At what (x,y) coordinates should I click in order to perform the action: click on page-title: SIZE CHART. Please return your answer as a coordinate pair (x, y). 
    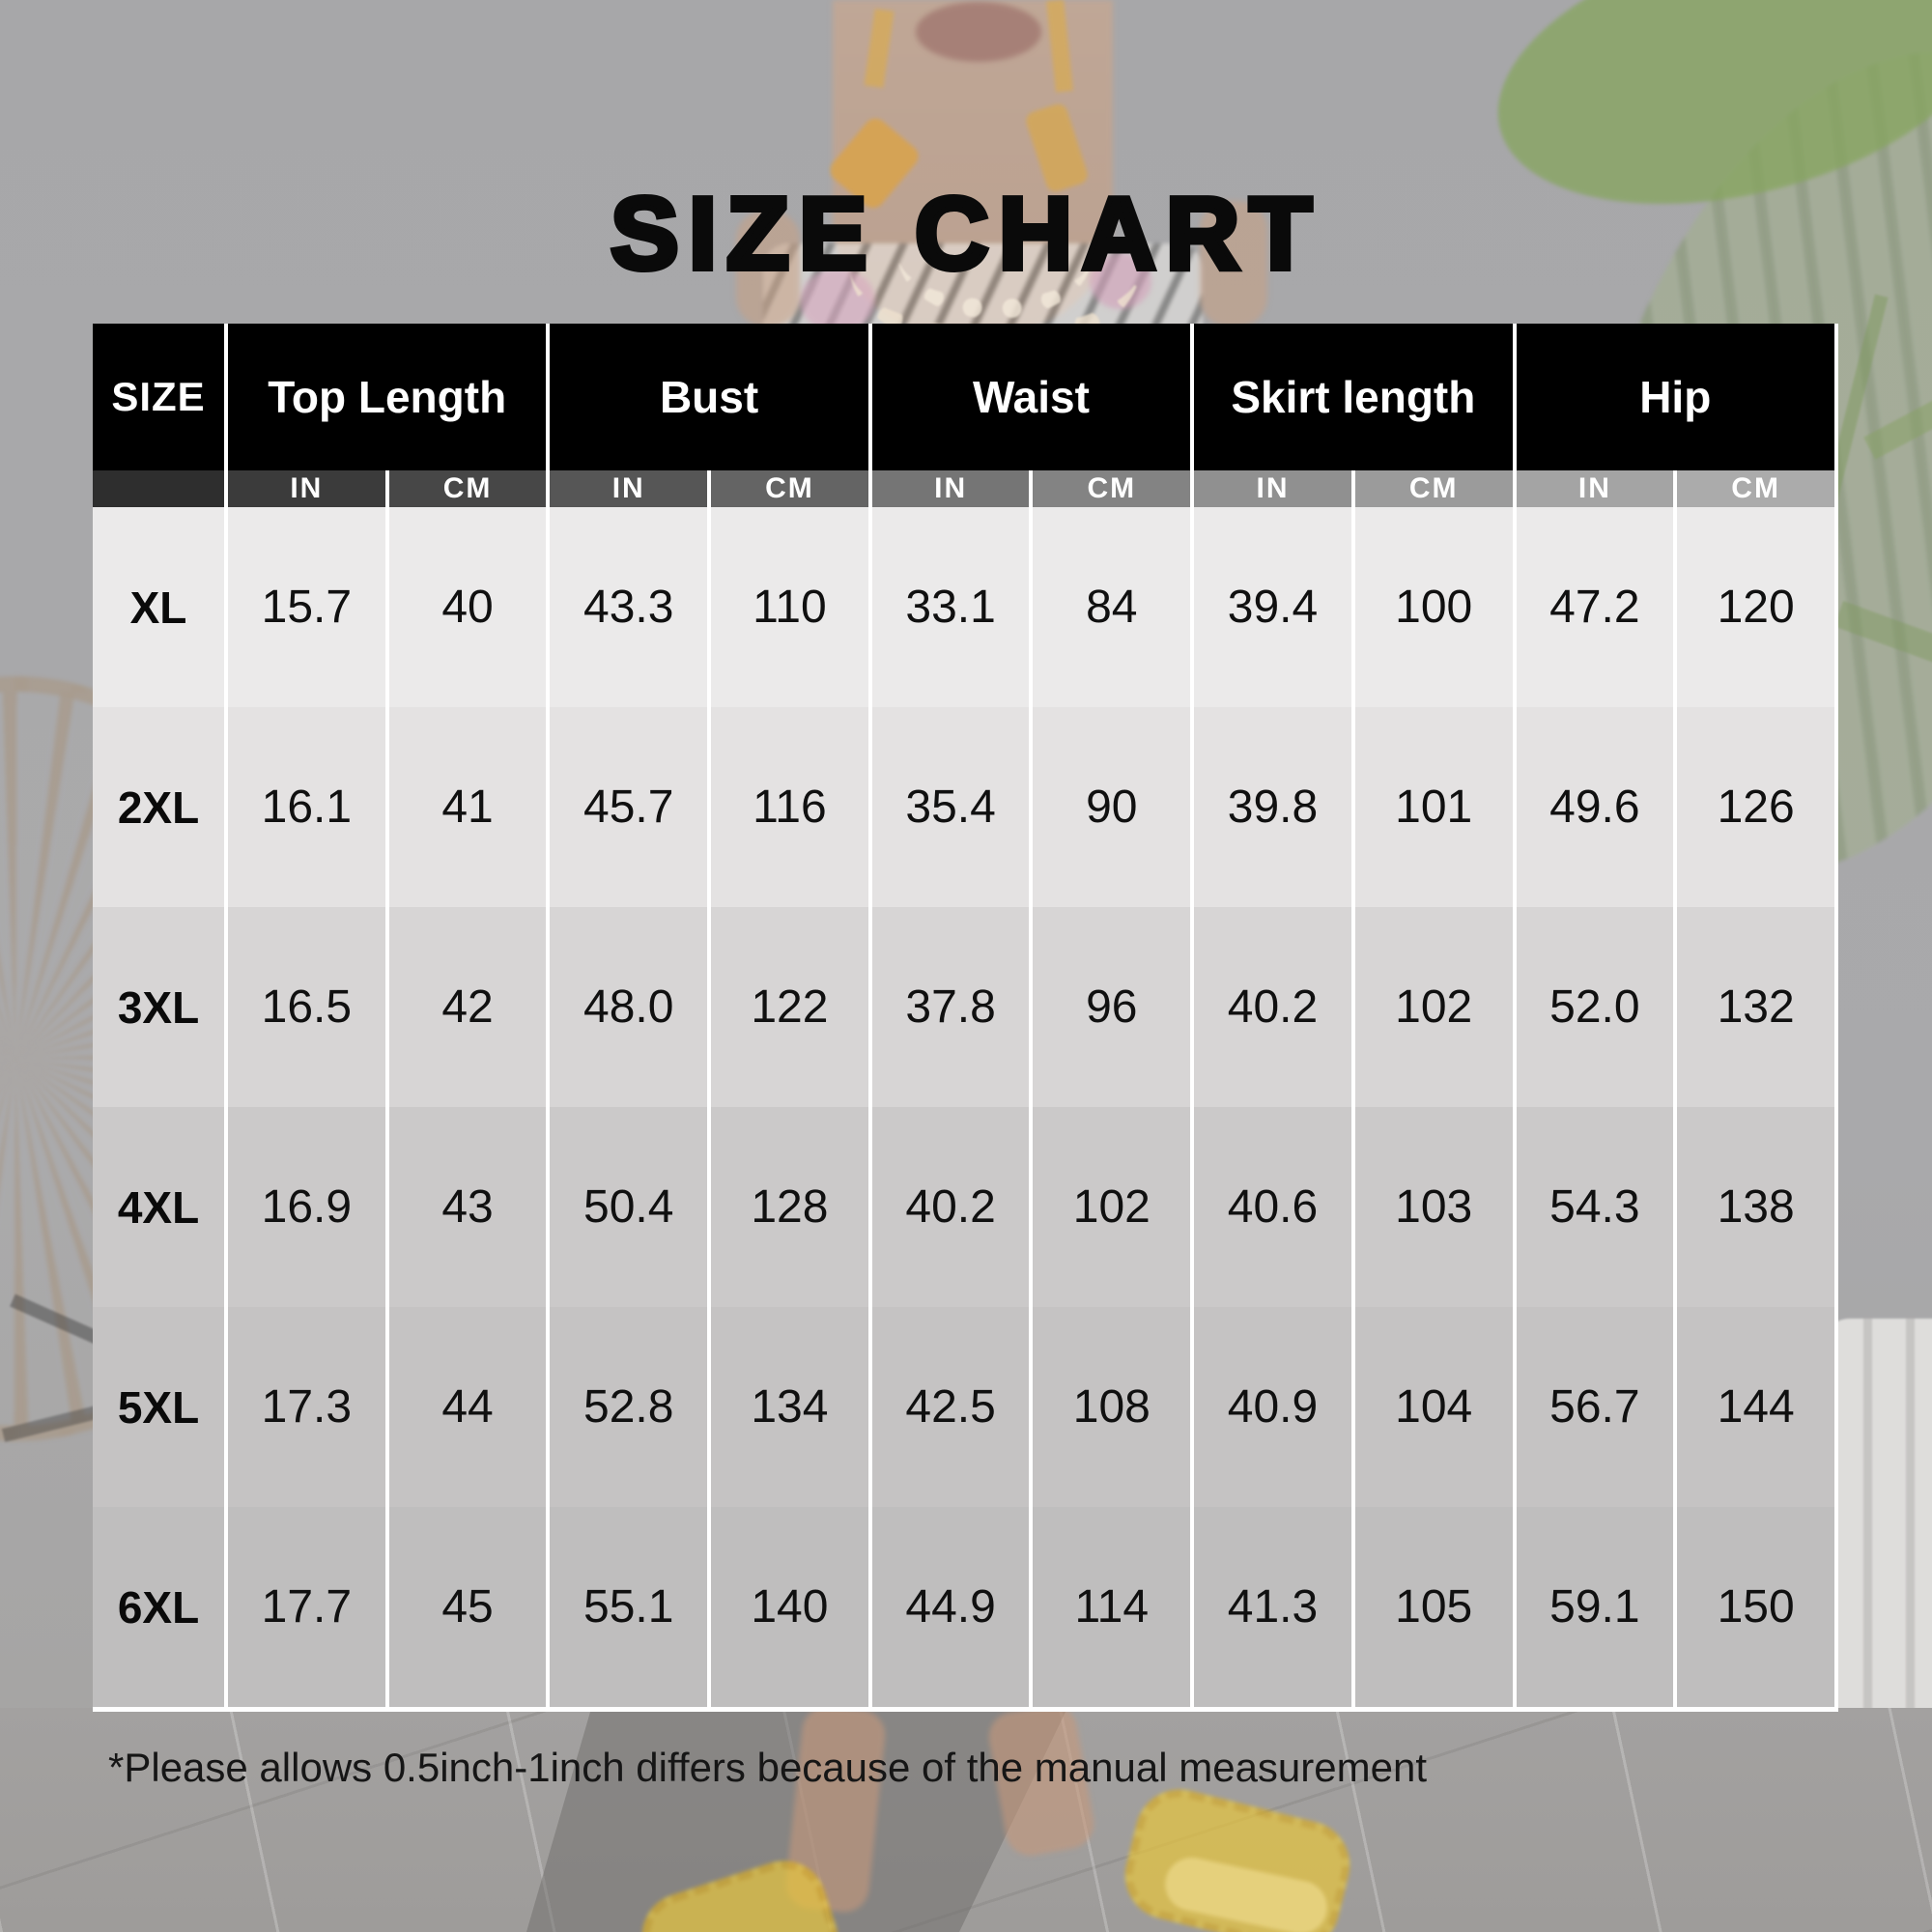
    Looking at the image, I should click on (964, 234).